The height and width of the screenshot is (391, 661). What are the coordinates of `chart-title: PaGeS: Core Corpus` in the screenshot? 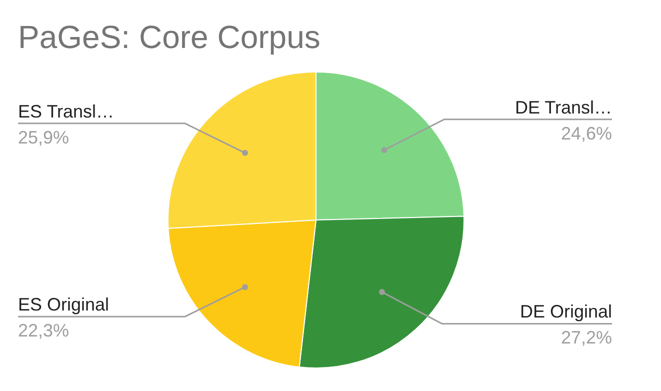 It's located at (169, 37).